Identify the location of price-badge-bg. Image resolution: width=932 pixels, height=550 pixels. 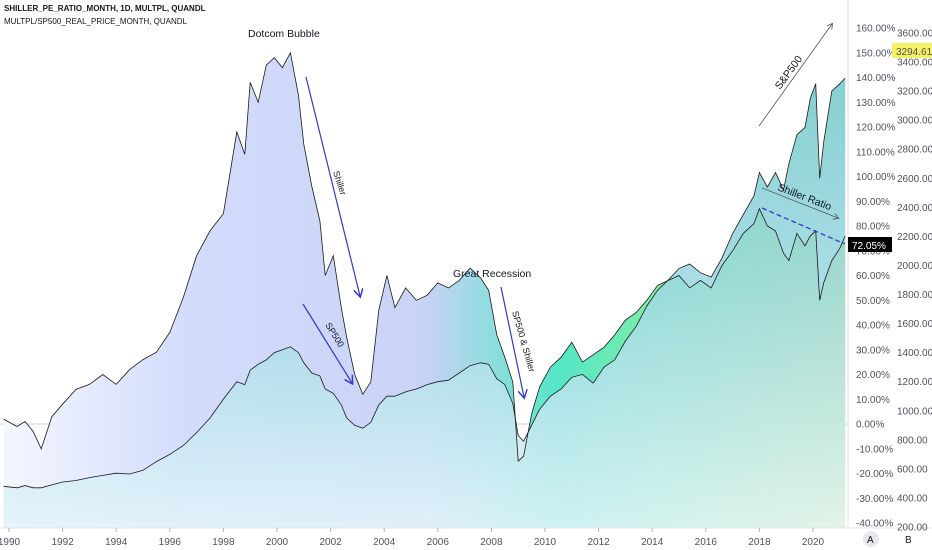
(912, 50).